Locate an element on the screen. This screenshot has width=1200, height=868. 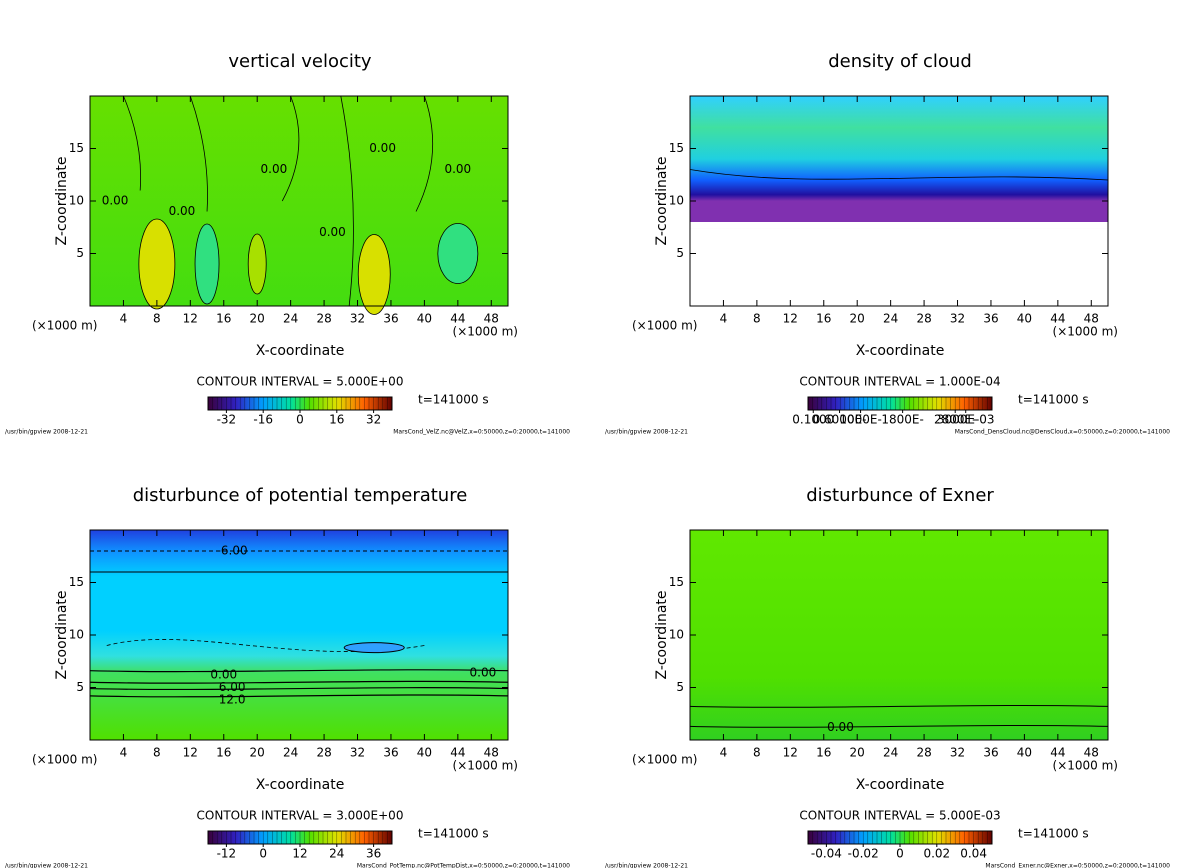
colorbar-tick-label: 36 is located at coordinates (373, 854).